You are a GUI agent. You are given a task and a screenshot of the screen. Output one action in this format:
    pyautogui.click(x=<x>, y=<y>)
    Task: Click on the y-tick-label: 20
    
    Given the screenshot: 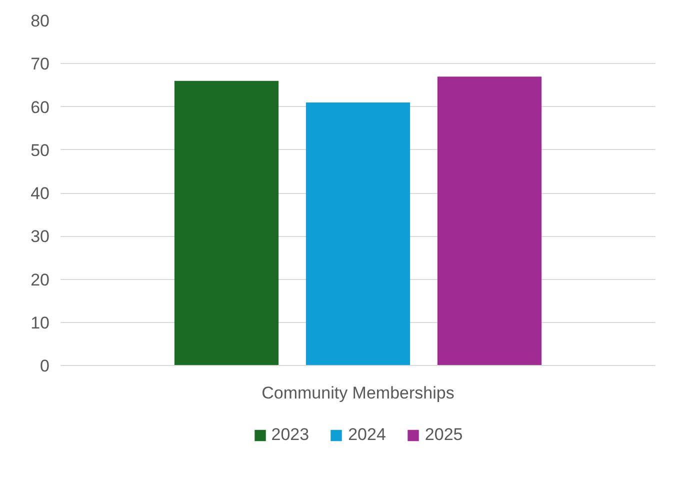 What is the action you would take?
    pyautogui.click(x=40, y=280)
    